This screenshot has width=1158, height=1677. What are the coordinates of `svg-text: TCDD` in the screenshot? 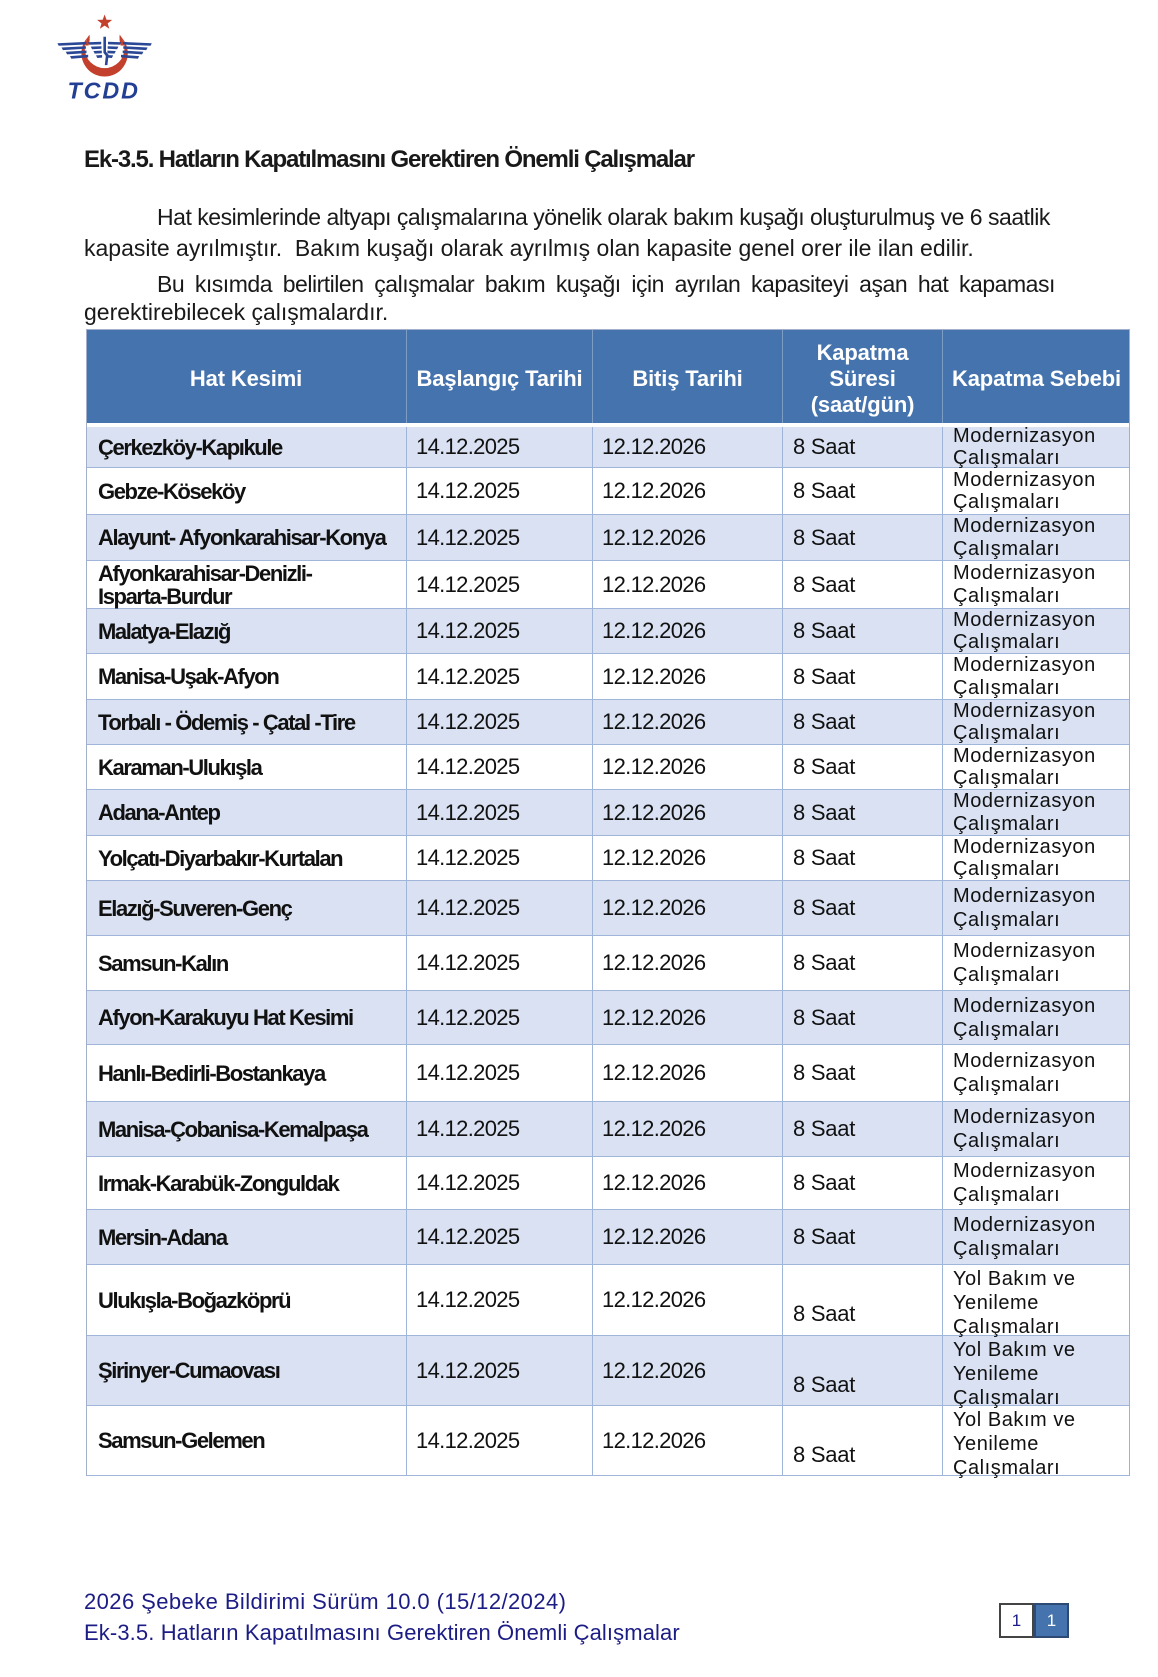 It's located at (104, 91).